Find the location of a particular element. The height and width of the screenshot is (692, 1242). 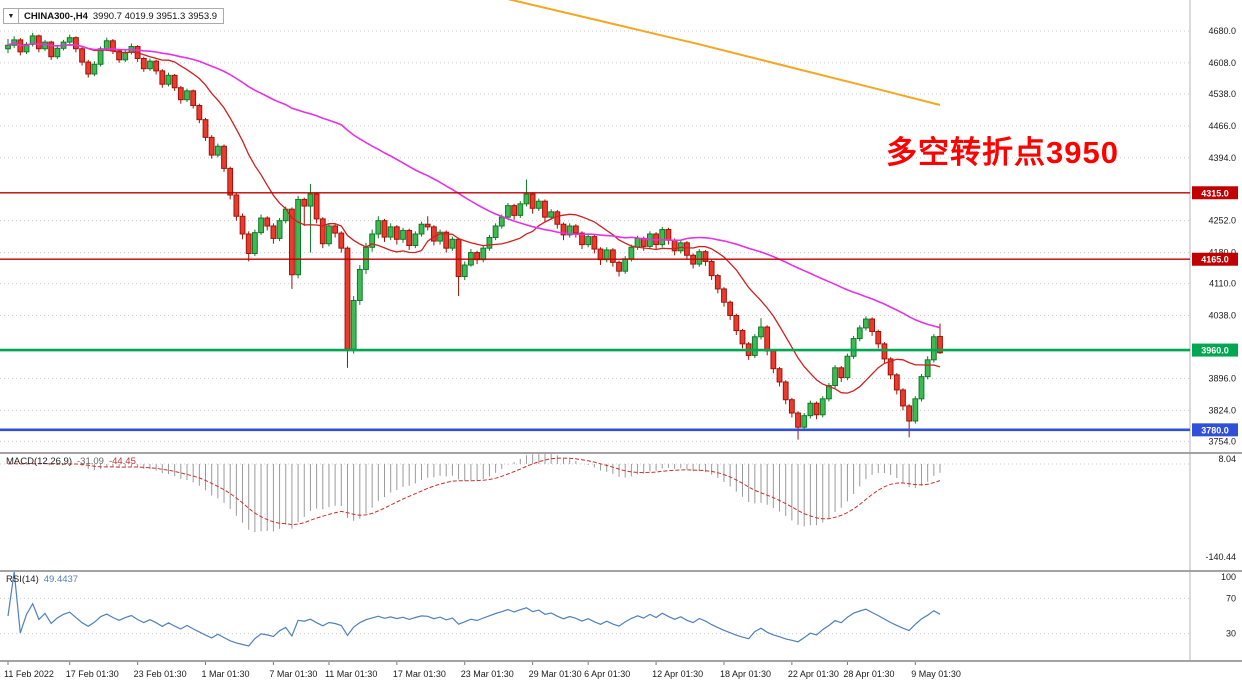

time-label: 23 Feb 01:30 is located at coordinates (160, 674).